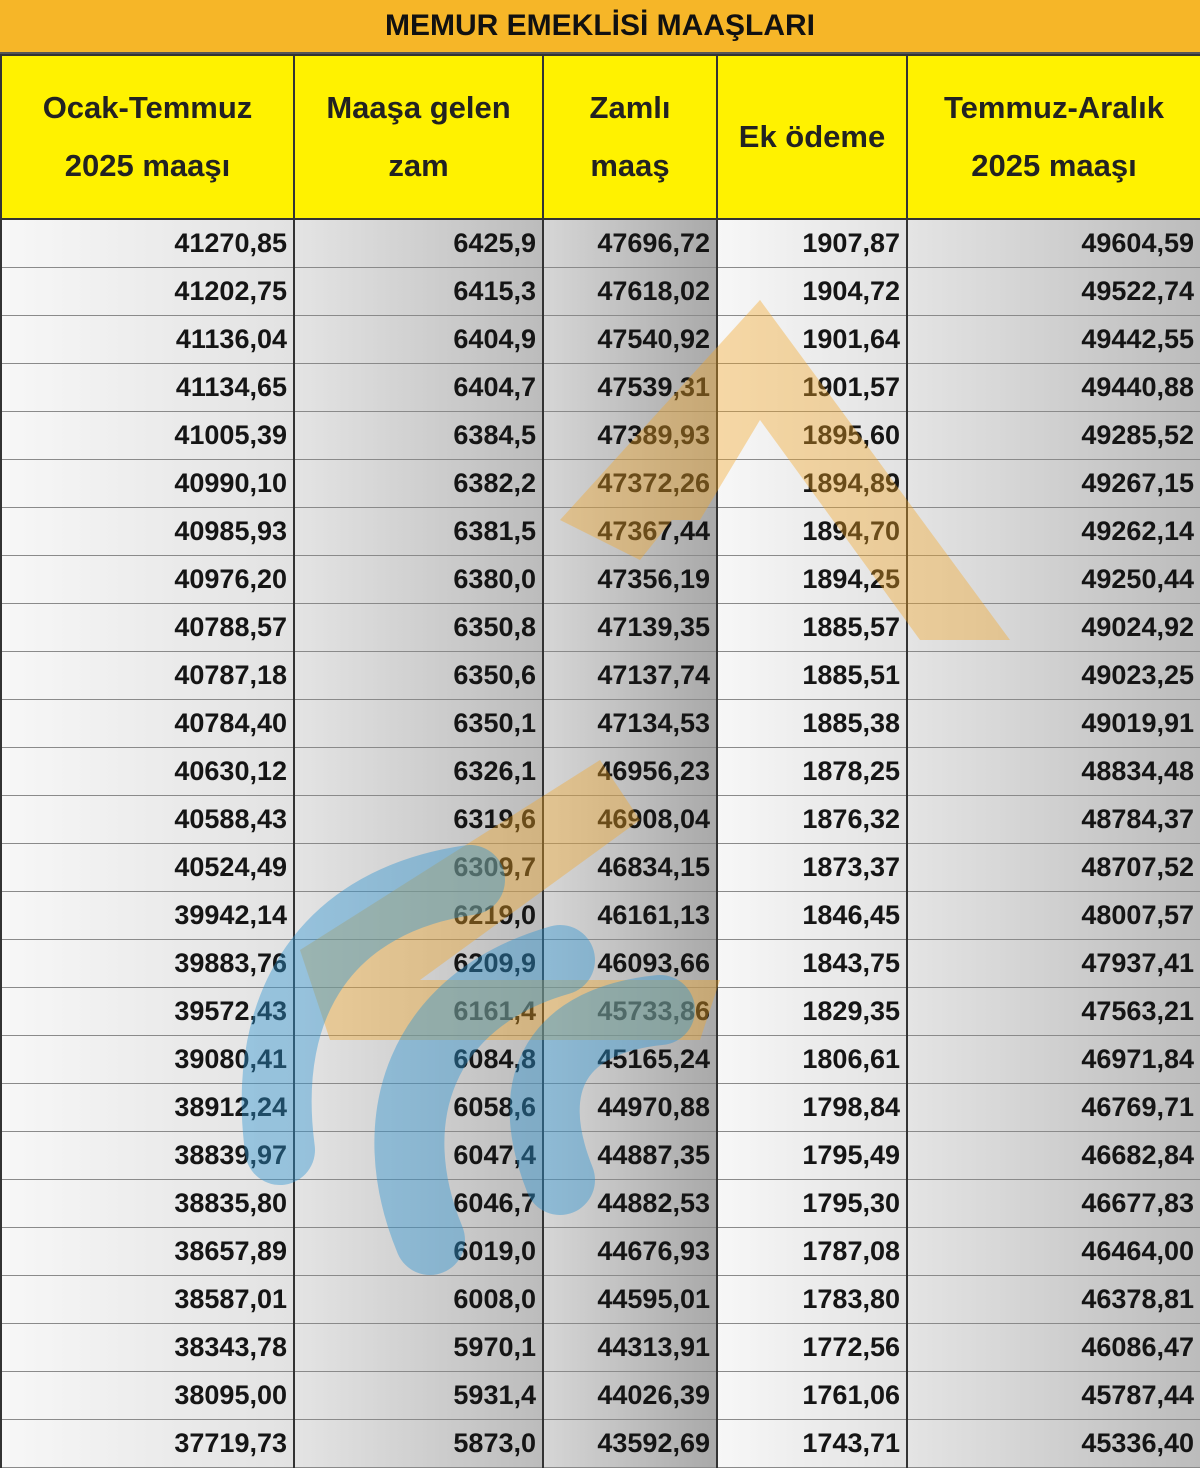  What do you see at coordinates (147, 1059) in the screenshot?
I see `cell-ocak-temmuz-maasi: 39080,41` at bounding box center [147, 1059].